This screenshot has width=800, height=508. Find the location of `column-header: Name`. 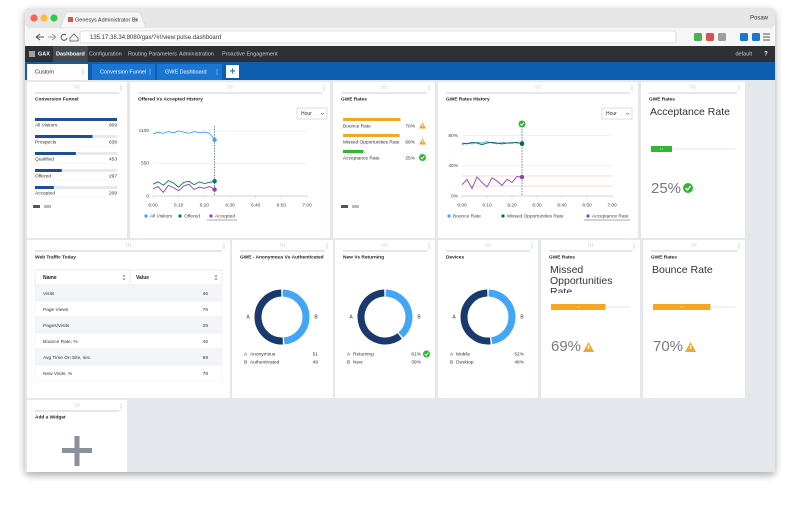

column-header: Name is located at coordinates (50, 278).